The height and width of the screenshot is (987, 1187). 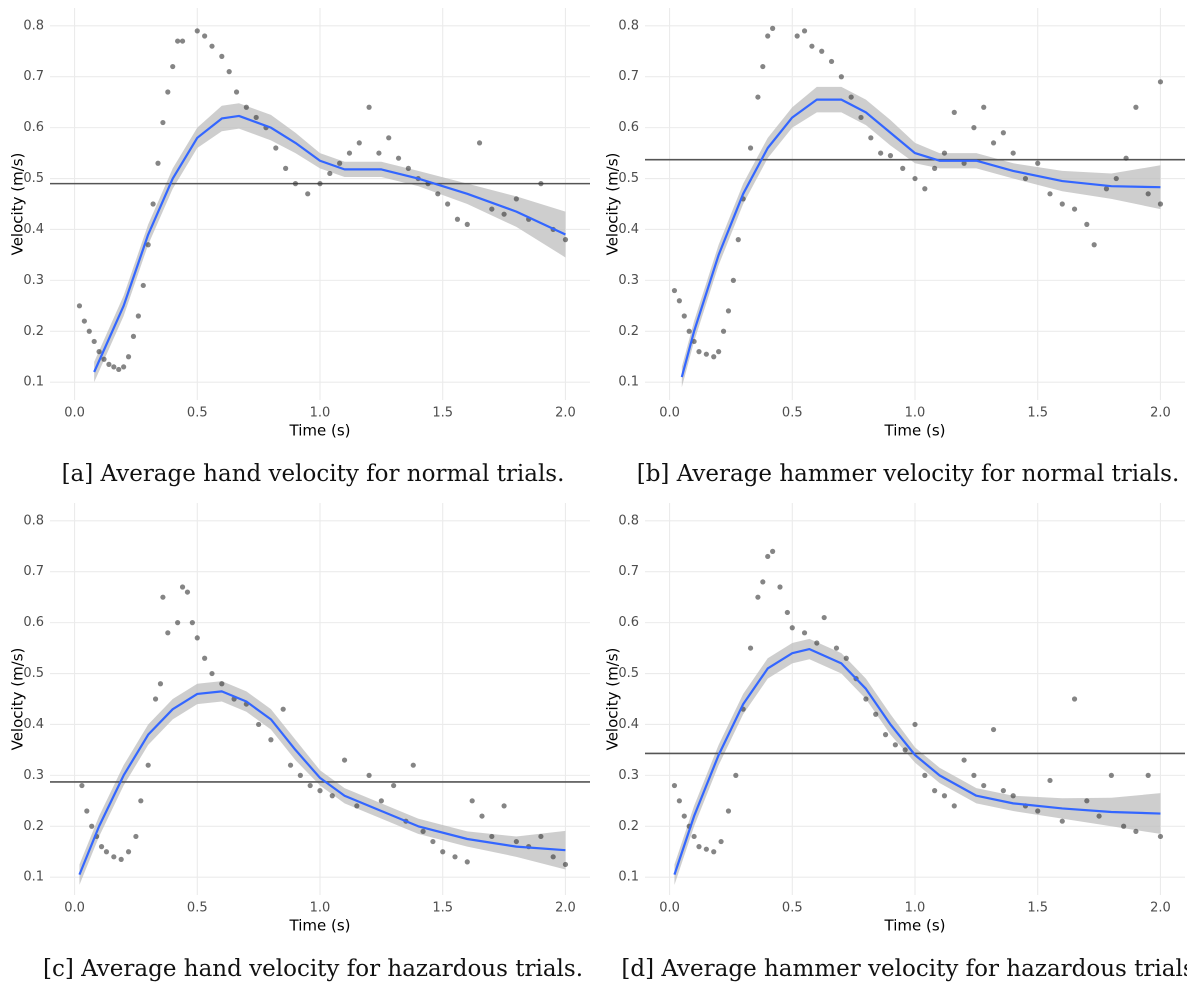 What do you see at coordinates (442, 908) in the screenshot?
I see `x-tick-label: 1.5` at bounding box center [442, 908].